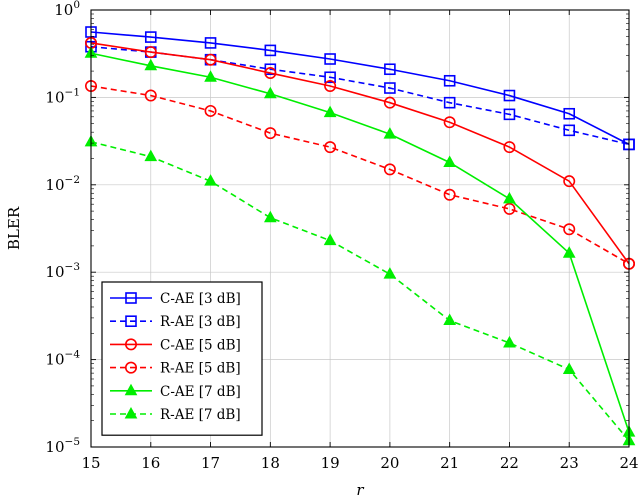 This screenshot has width=640, height=497. What do you see at coordinates (90, 463) in the screenshot?
I see `x-tick-label: 15` at bounding box center [90, 463].